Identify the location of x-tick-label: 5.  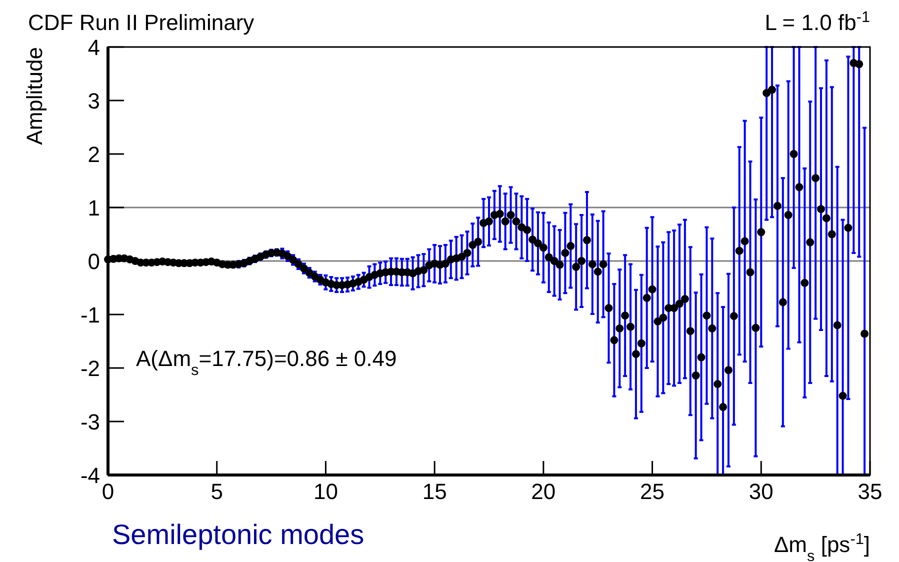
(216, 491).